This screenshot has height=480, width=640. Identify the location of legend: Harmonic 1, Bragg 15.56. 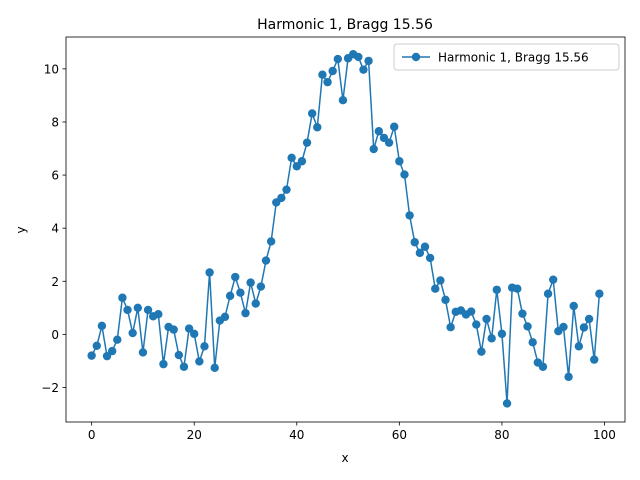
(506, 57).